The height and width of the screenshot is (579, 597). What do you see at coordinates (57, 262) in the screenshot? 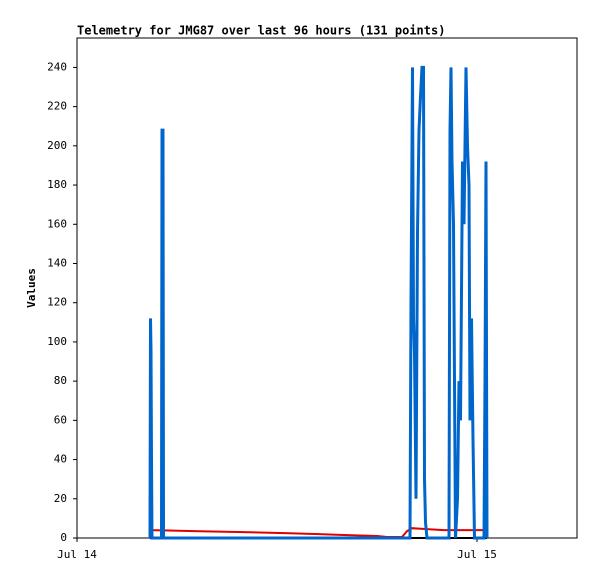
I see `y-tick-label: 140` at bounding box center [57, 262].